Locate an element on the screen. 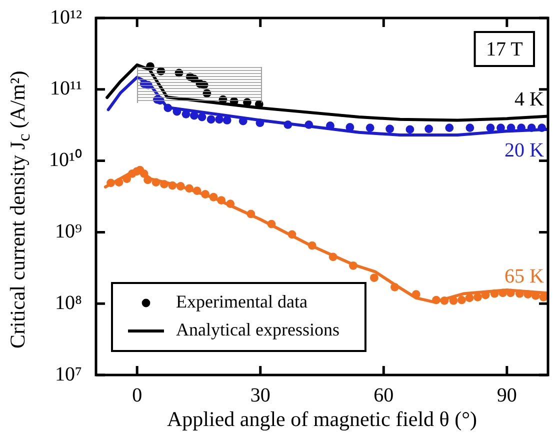 The width and height of the screenshot is (557, 436). y-tick-label: 10⁸ is located at coordinates (68, 303).